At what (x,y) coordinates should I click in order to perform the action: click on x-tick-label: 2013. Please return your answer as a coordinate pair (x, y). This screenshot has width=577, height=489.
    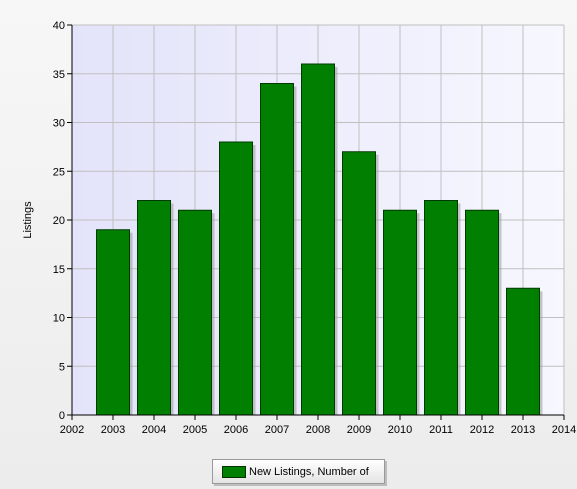
    Looking at the image, I should click on (523, 430).